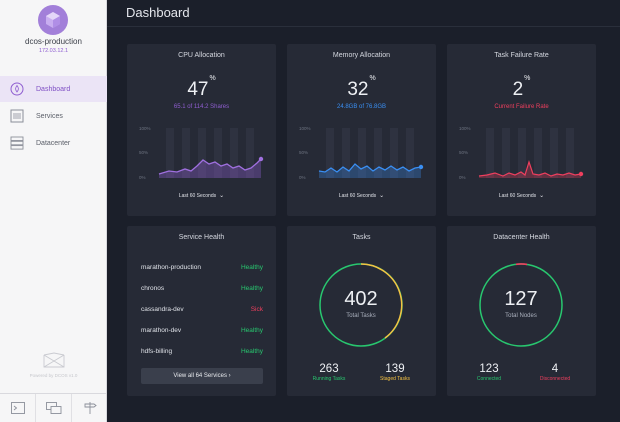 This screenshot has height=422, width=620. Describe the element at coordinates (362, 154) in the screenshot. I see `memory-chart: 100% 50% 0%` at that location.